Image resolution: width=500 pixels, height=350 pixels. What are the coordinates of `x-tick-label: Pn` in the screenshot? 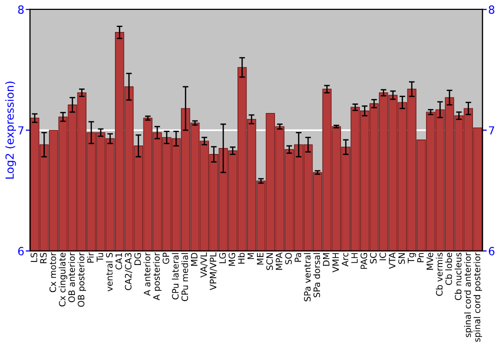 It's located at (420, 257).